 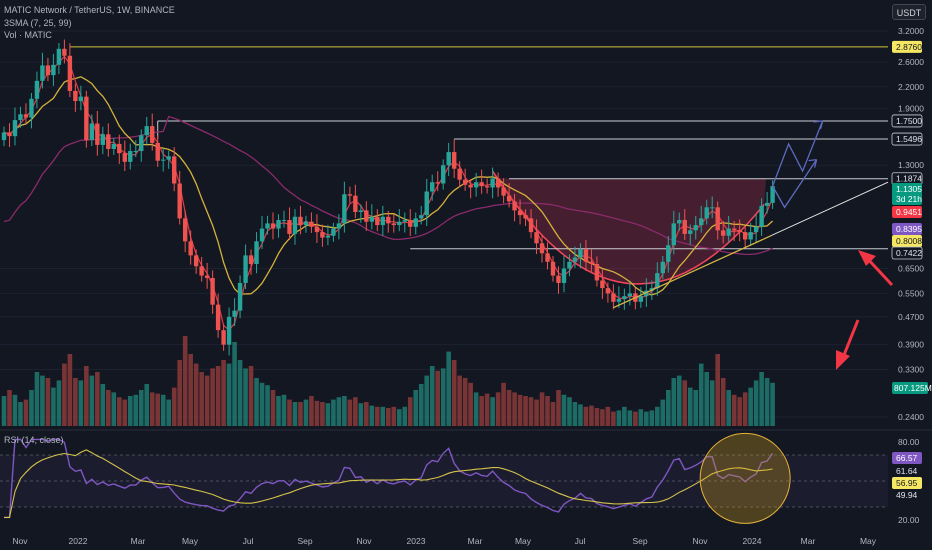 What do you see at coordinates (797, 153) in the screenshot?
I see `projection-path` at bounding box center [797, 153].